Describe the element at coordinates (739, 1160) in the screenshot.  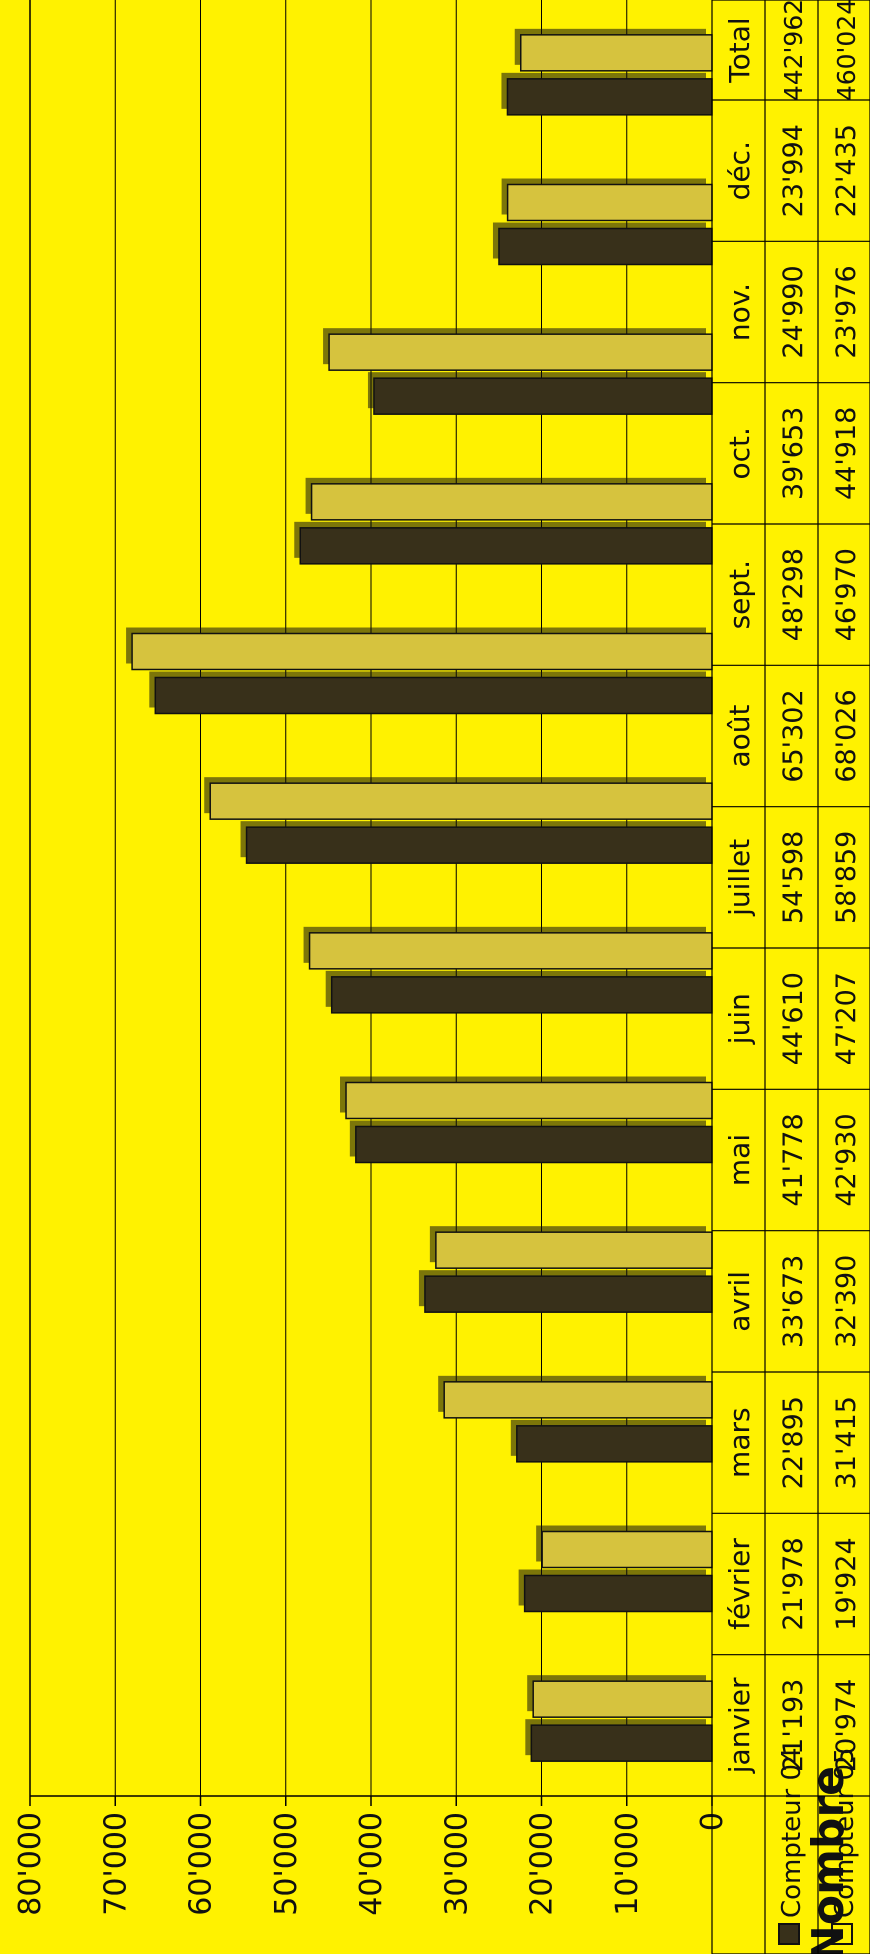
I see `month-label: mai` at that location.